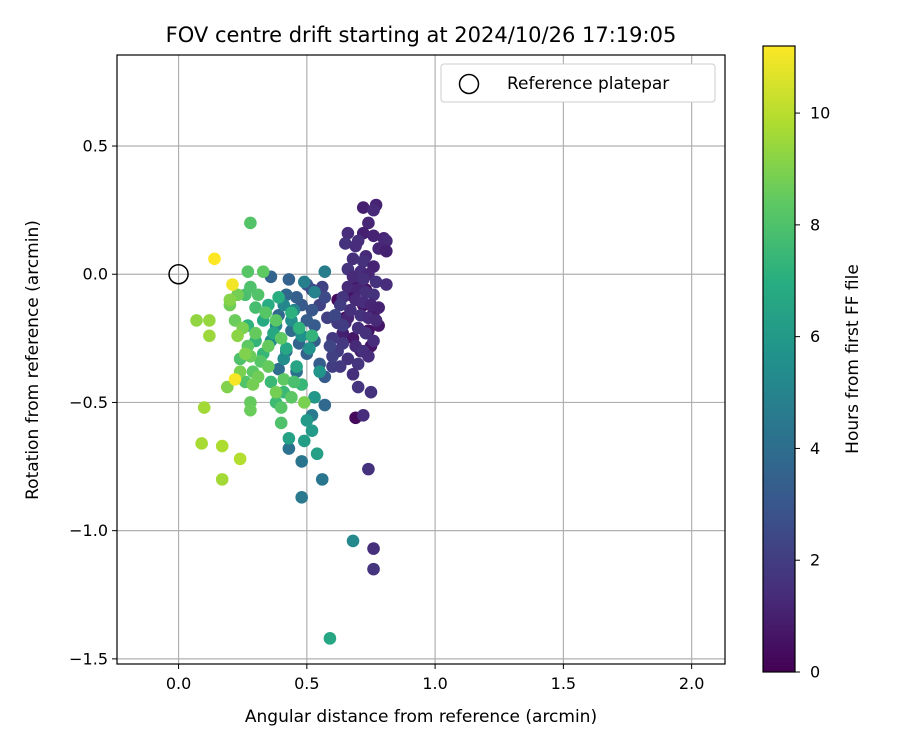 This screenshot has width=900, height=750. I want to click on x-tick-label: 0.0, so click(178, 683).